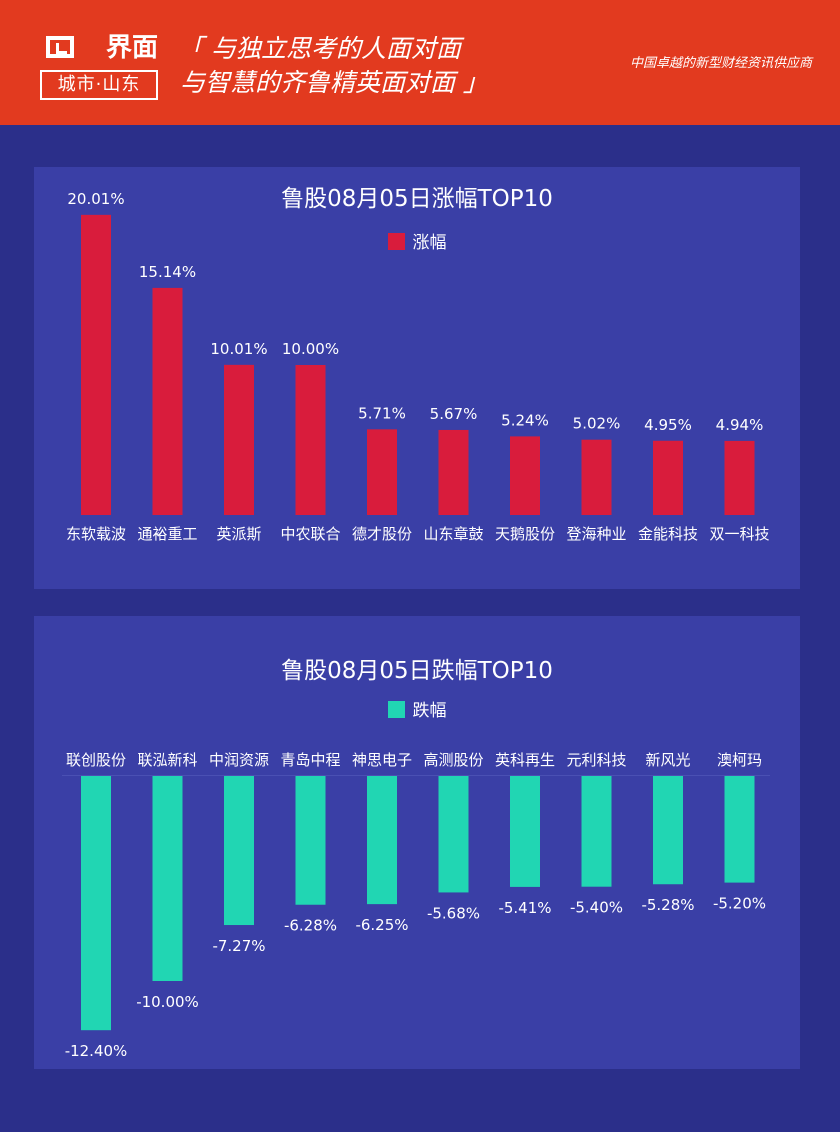  I want to click on gainers-legend-swatch, so click(396, 241).